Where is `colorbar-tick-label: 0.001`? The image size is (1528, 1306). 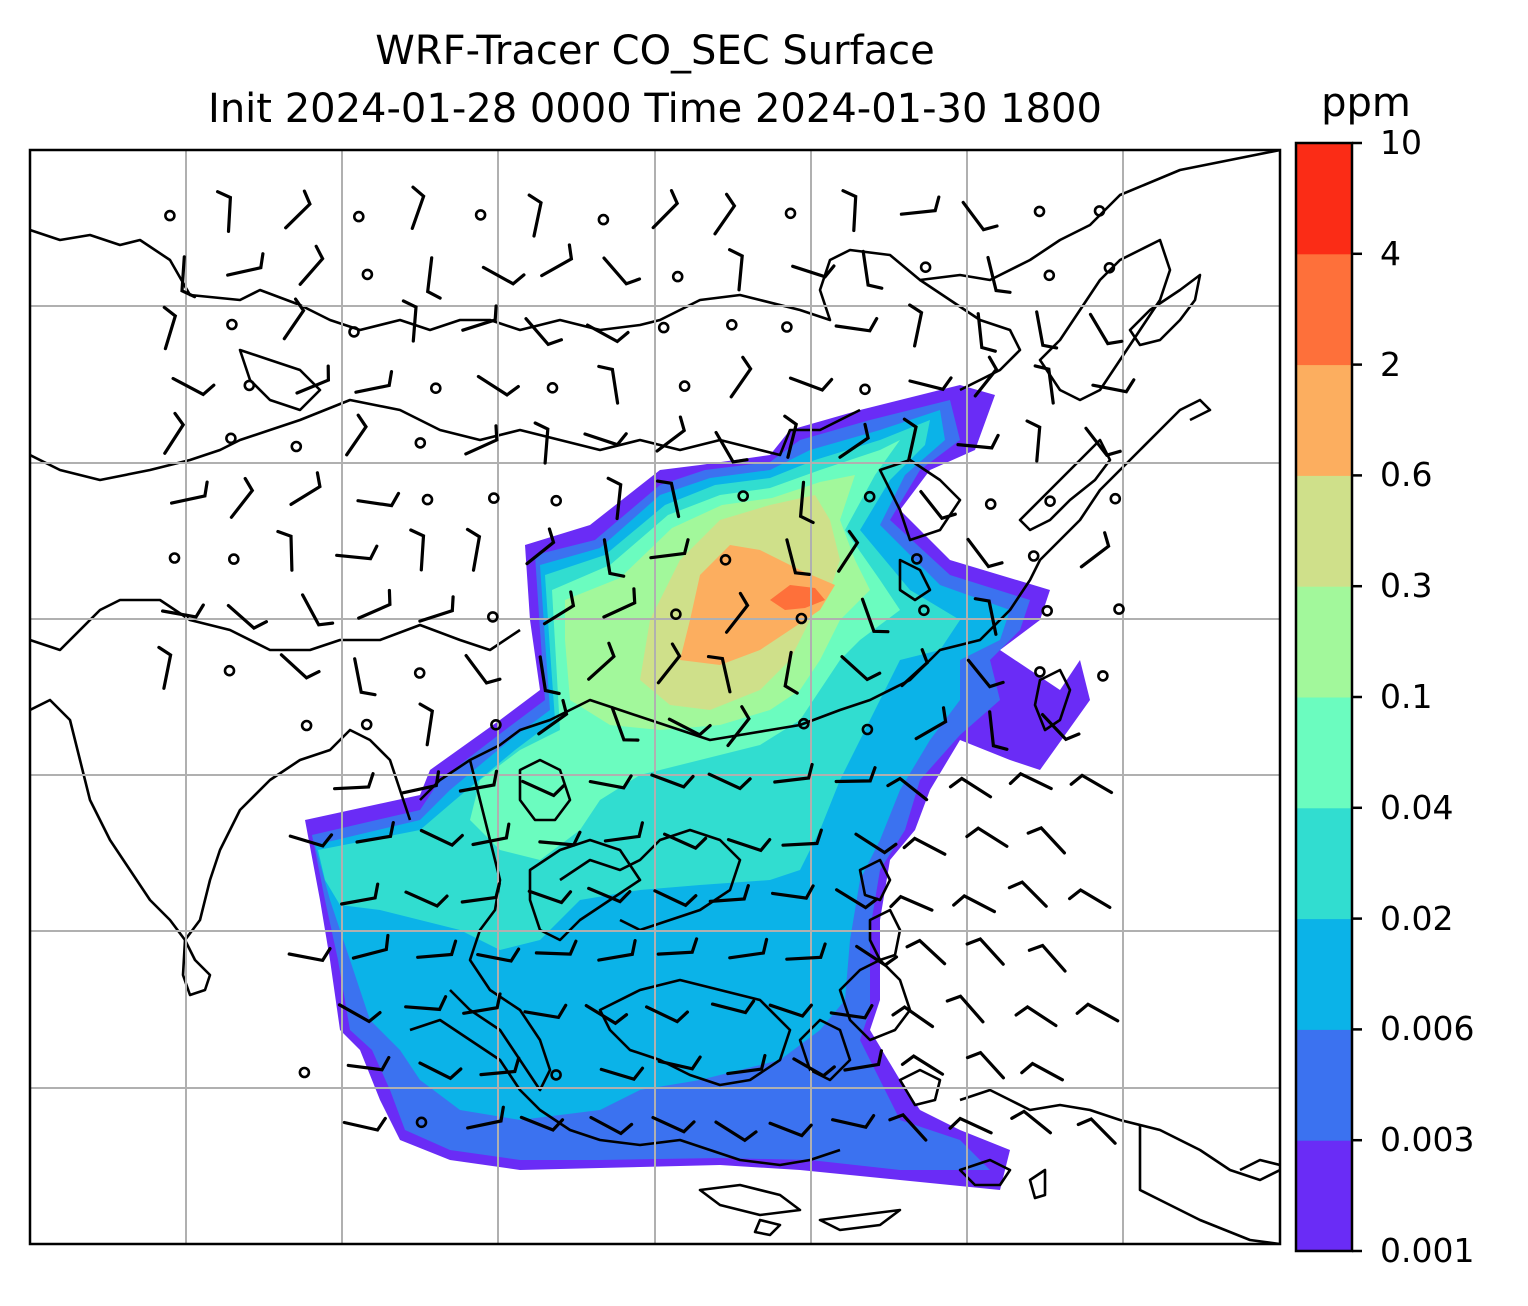
colorbar-tick-label: 0.001 is located at coordinates (1427, 1250).